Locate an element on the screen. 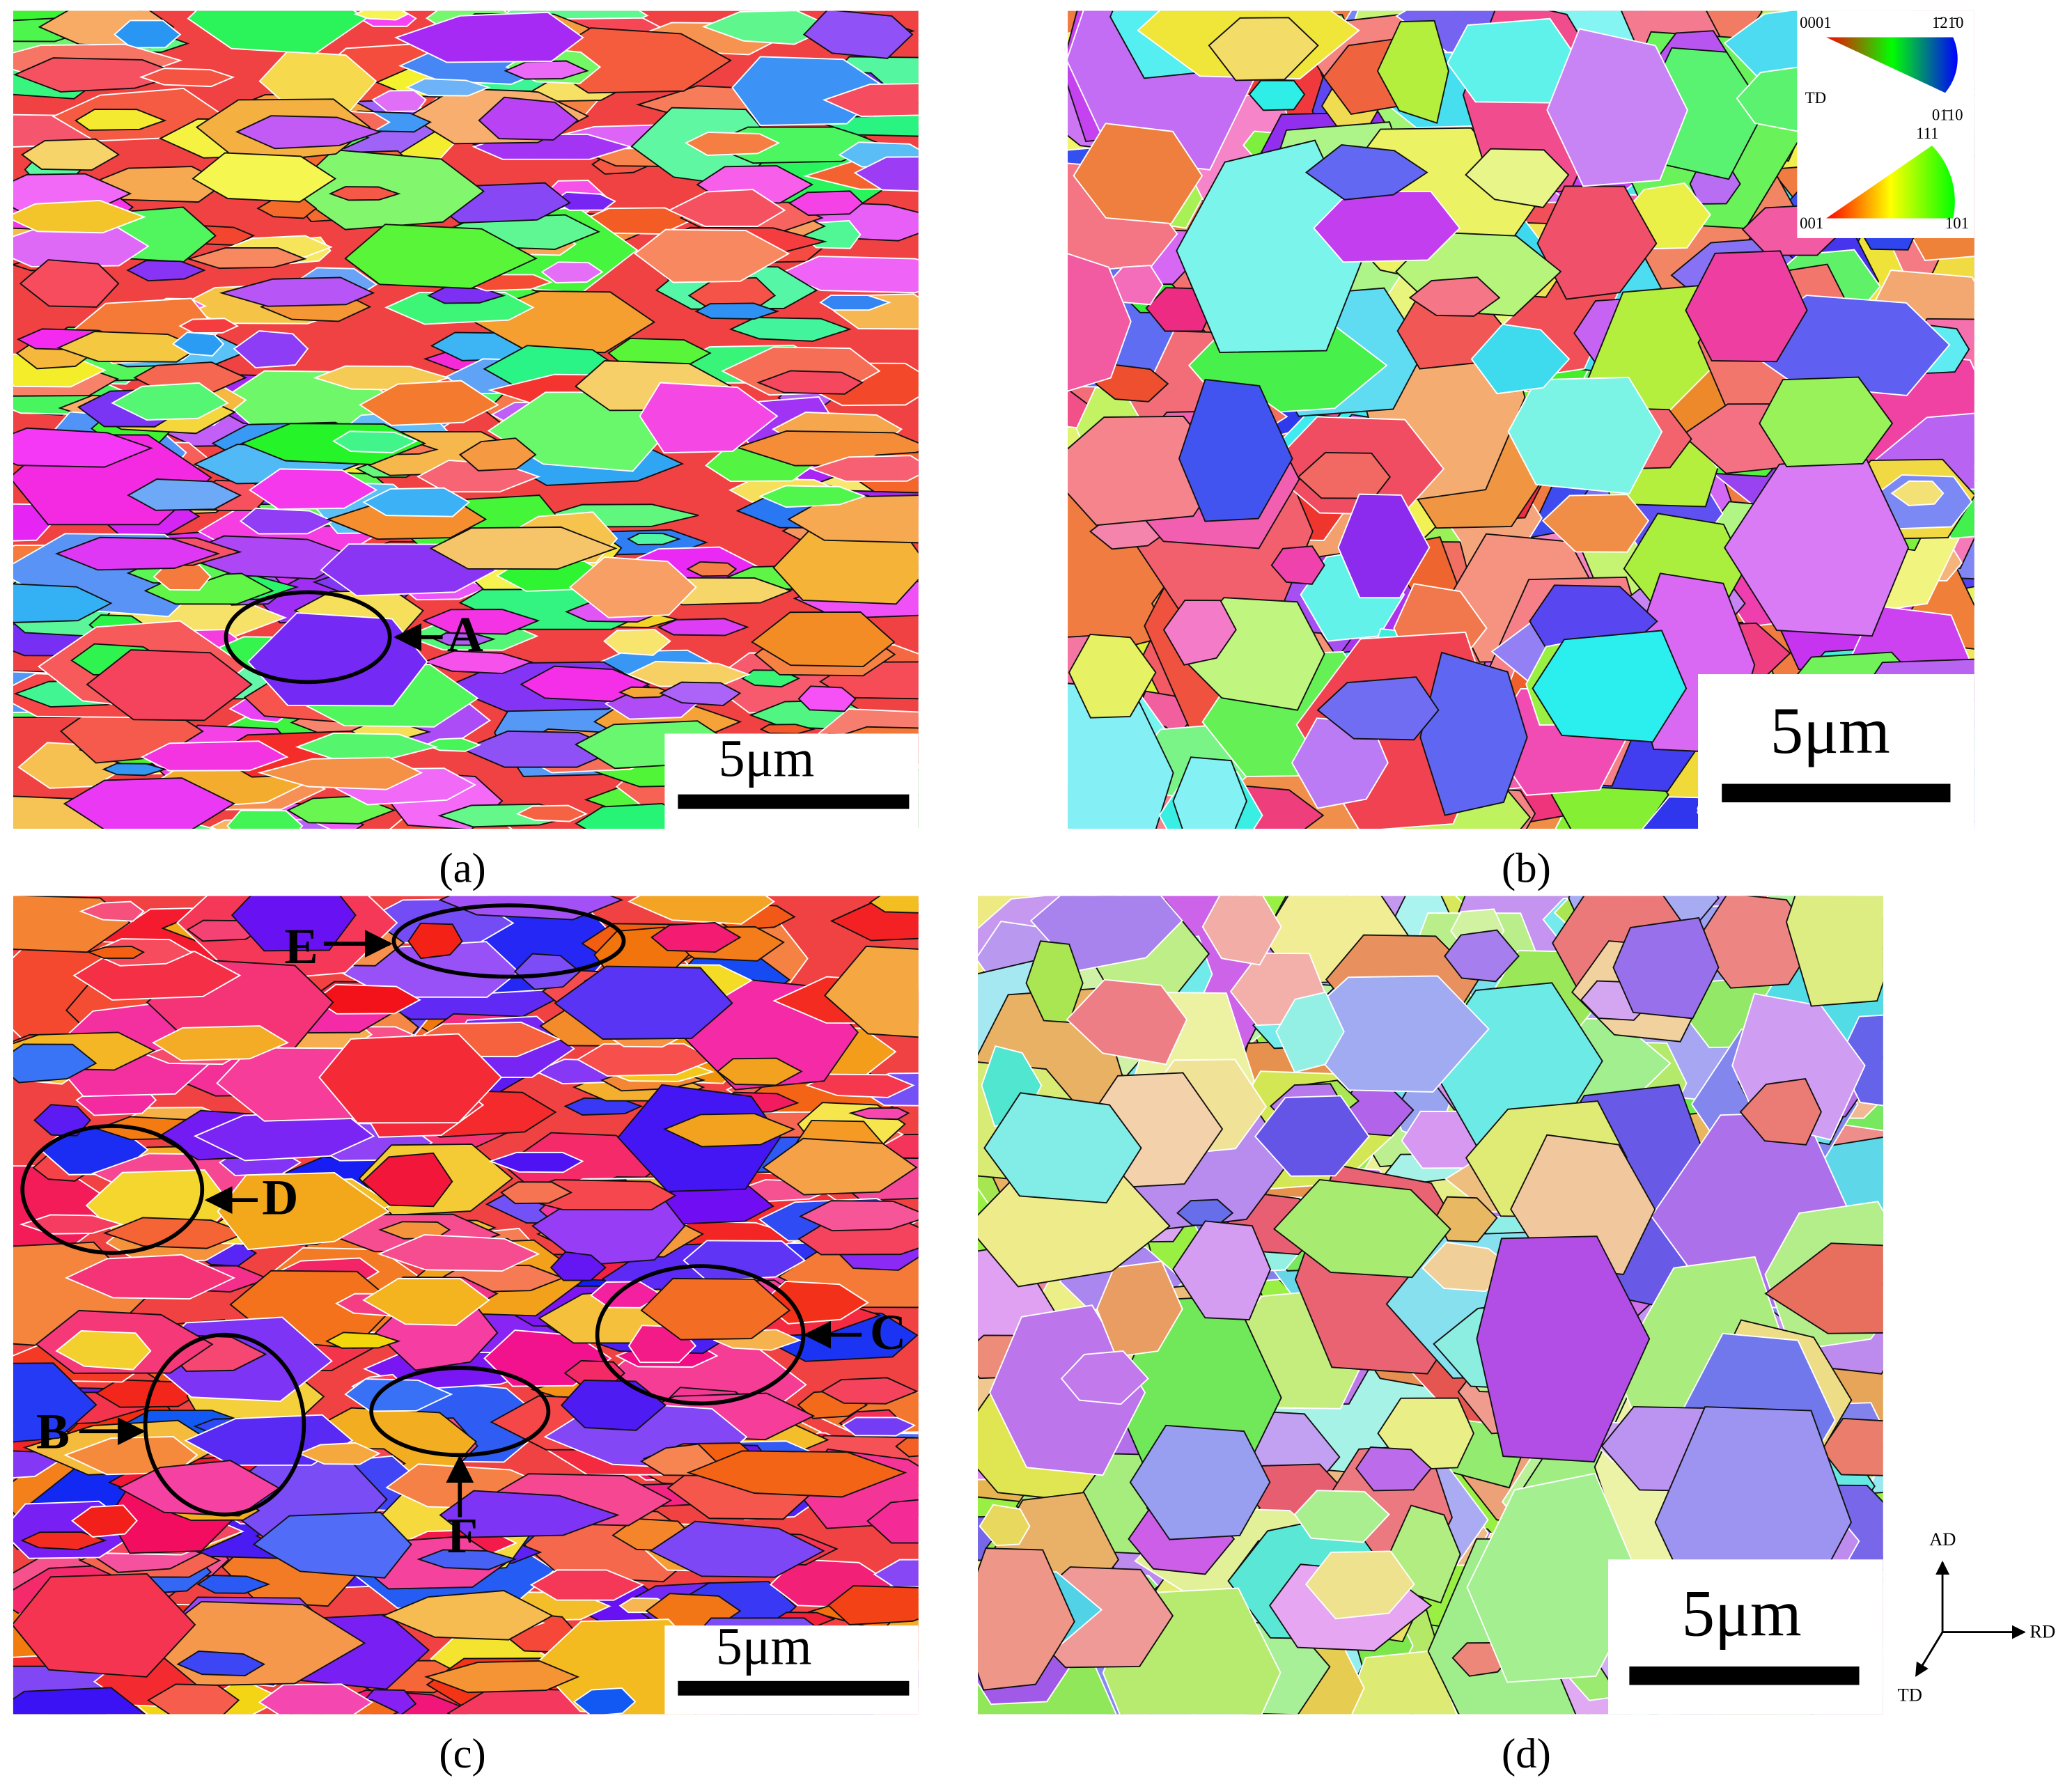  legend-text: 101 is located at coordinates (1957, 223).